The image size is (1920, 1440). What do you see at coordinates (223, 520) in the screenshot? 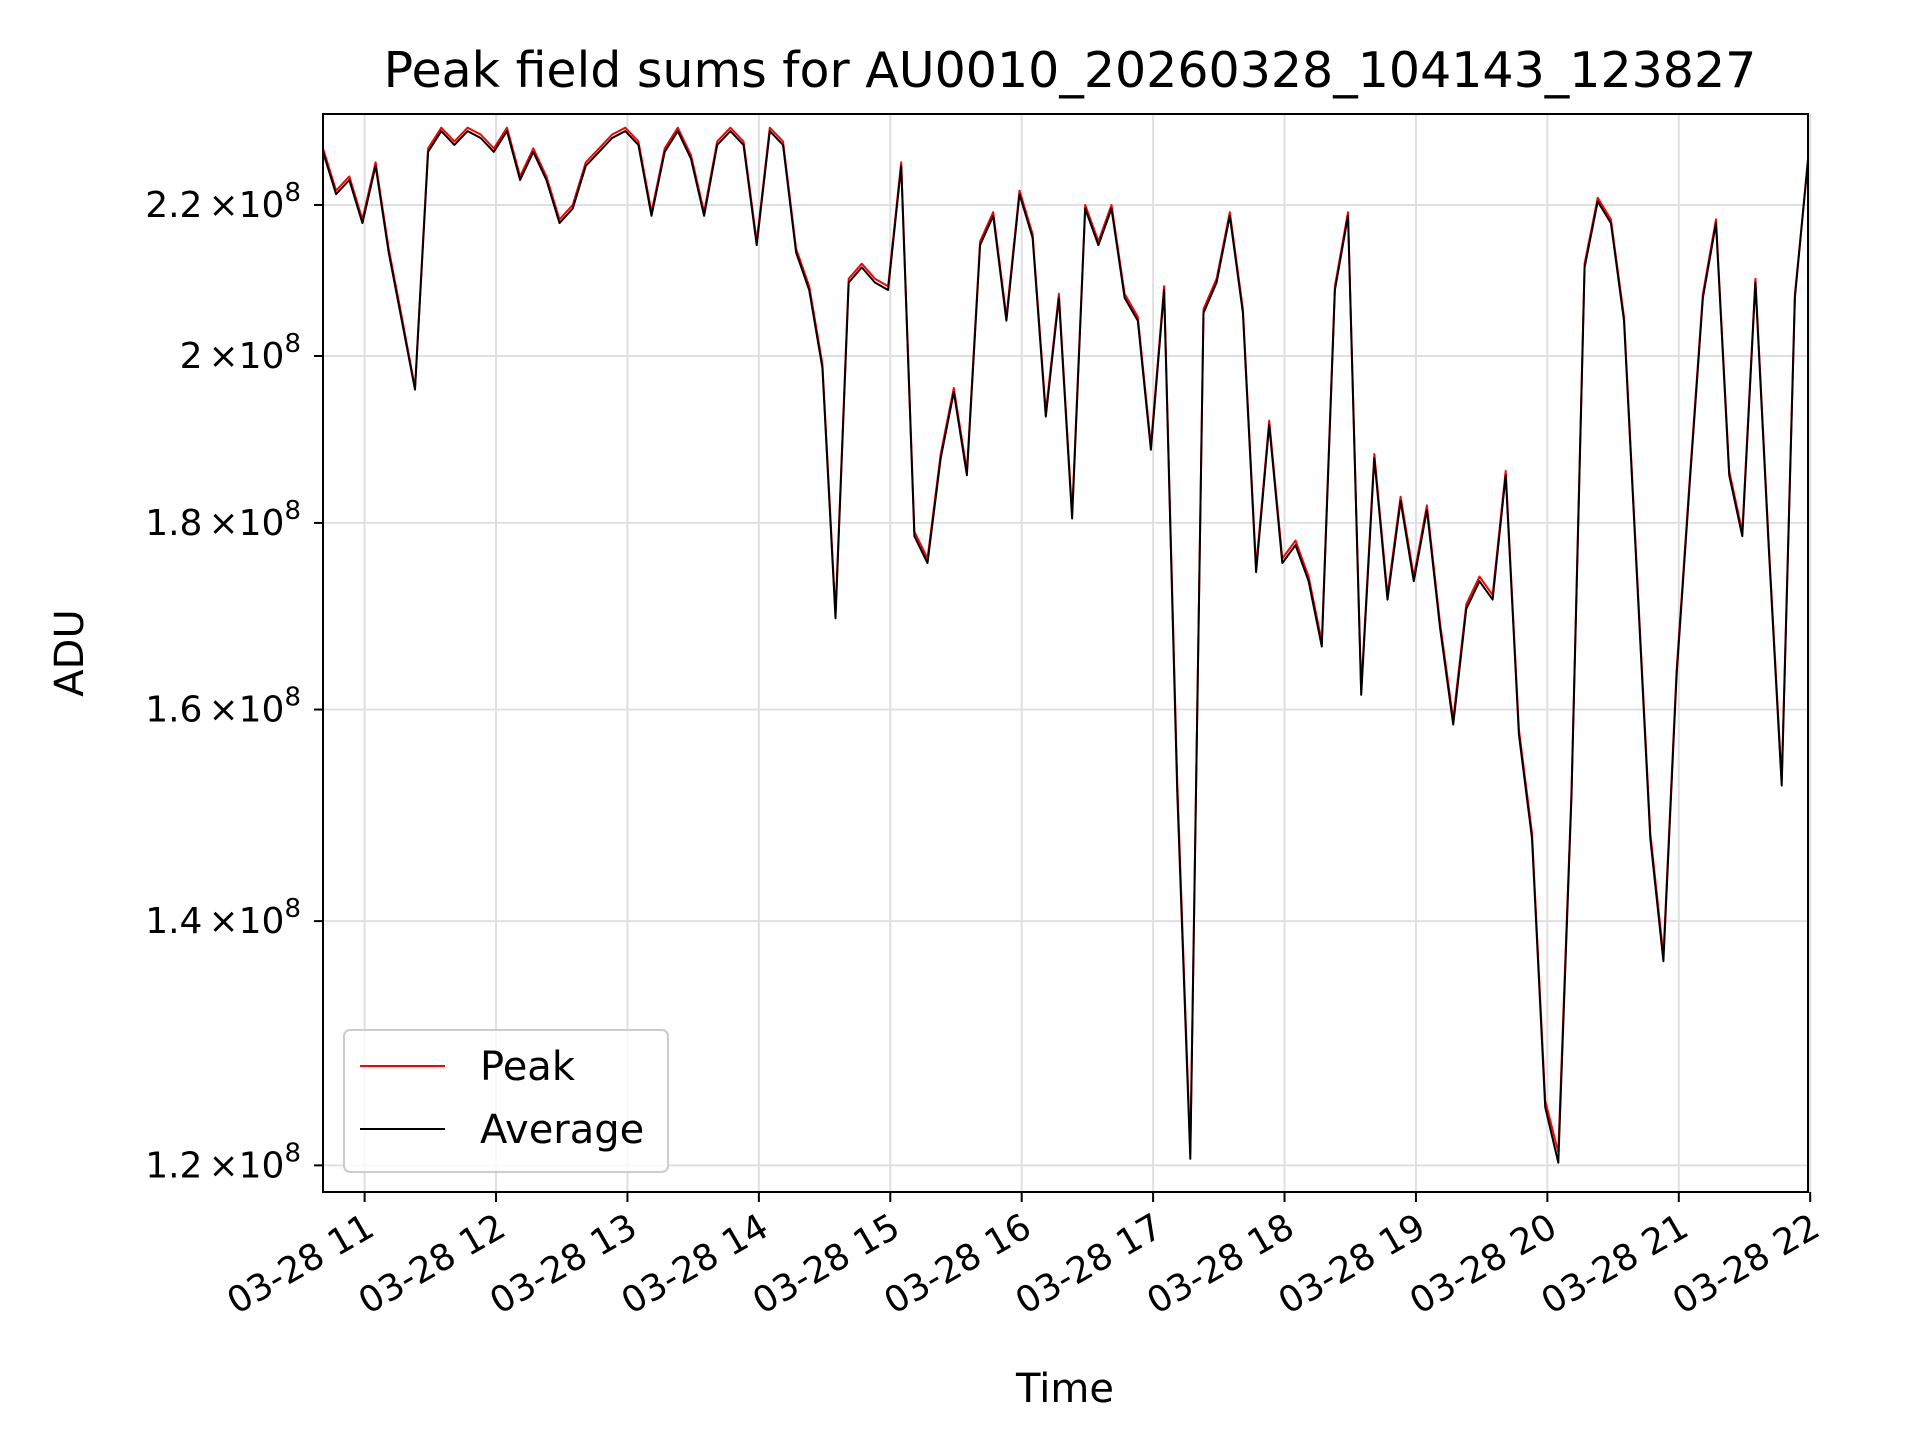
I see `y-tick-label: 1.8 ×108` at bounding box center [223, 520].